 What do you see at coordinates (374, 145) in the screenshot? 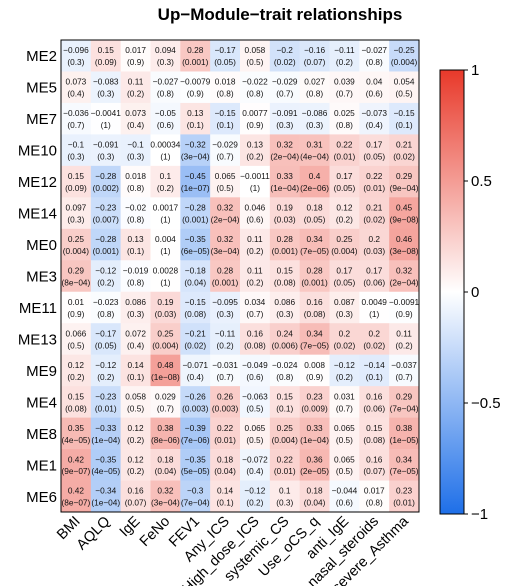
I see `cell-correlation: 0.17` at bounding box center [374, 145].